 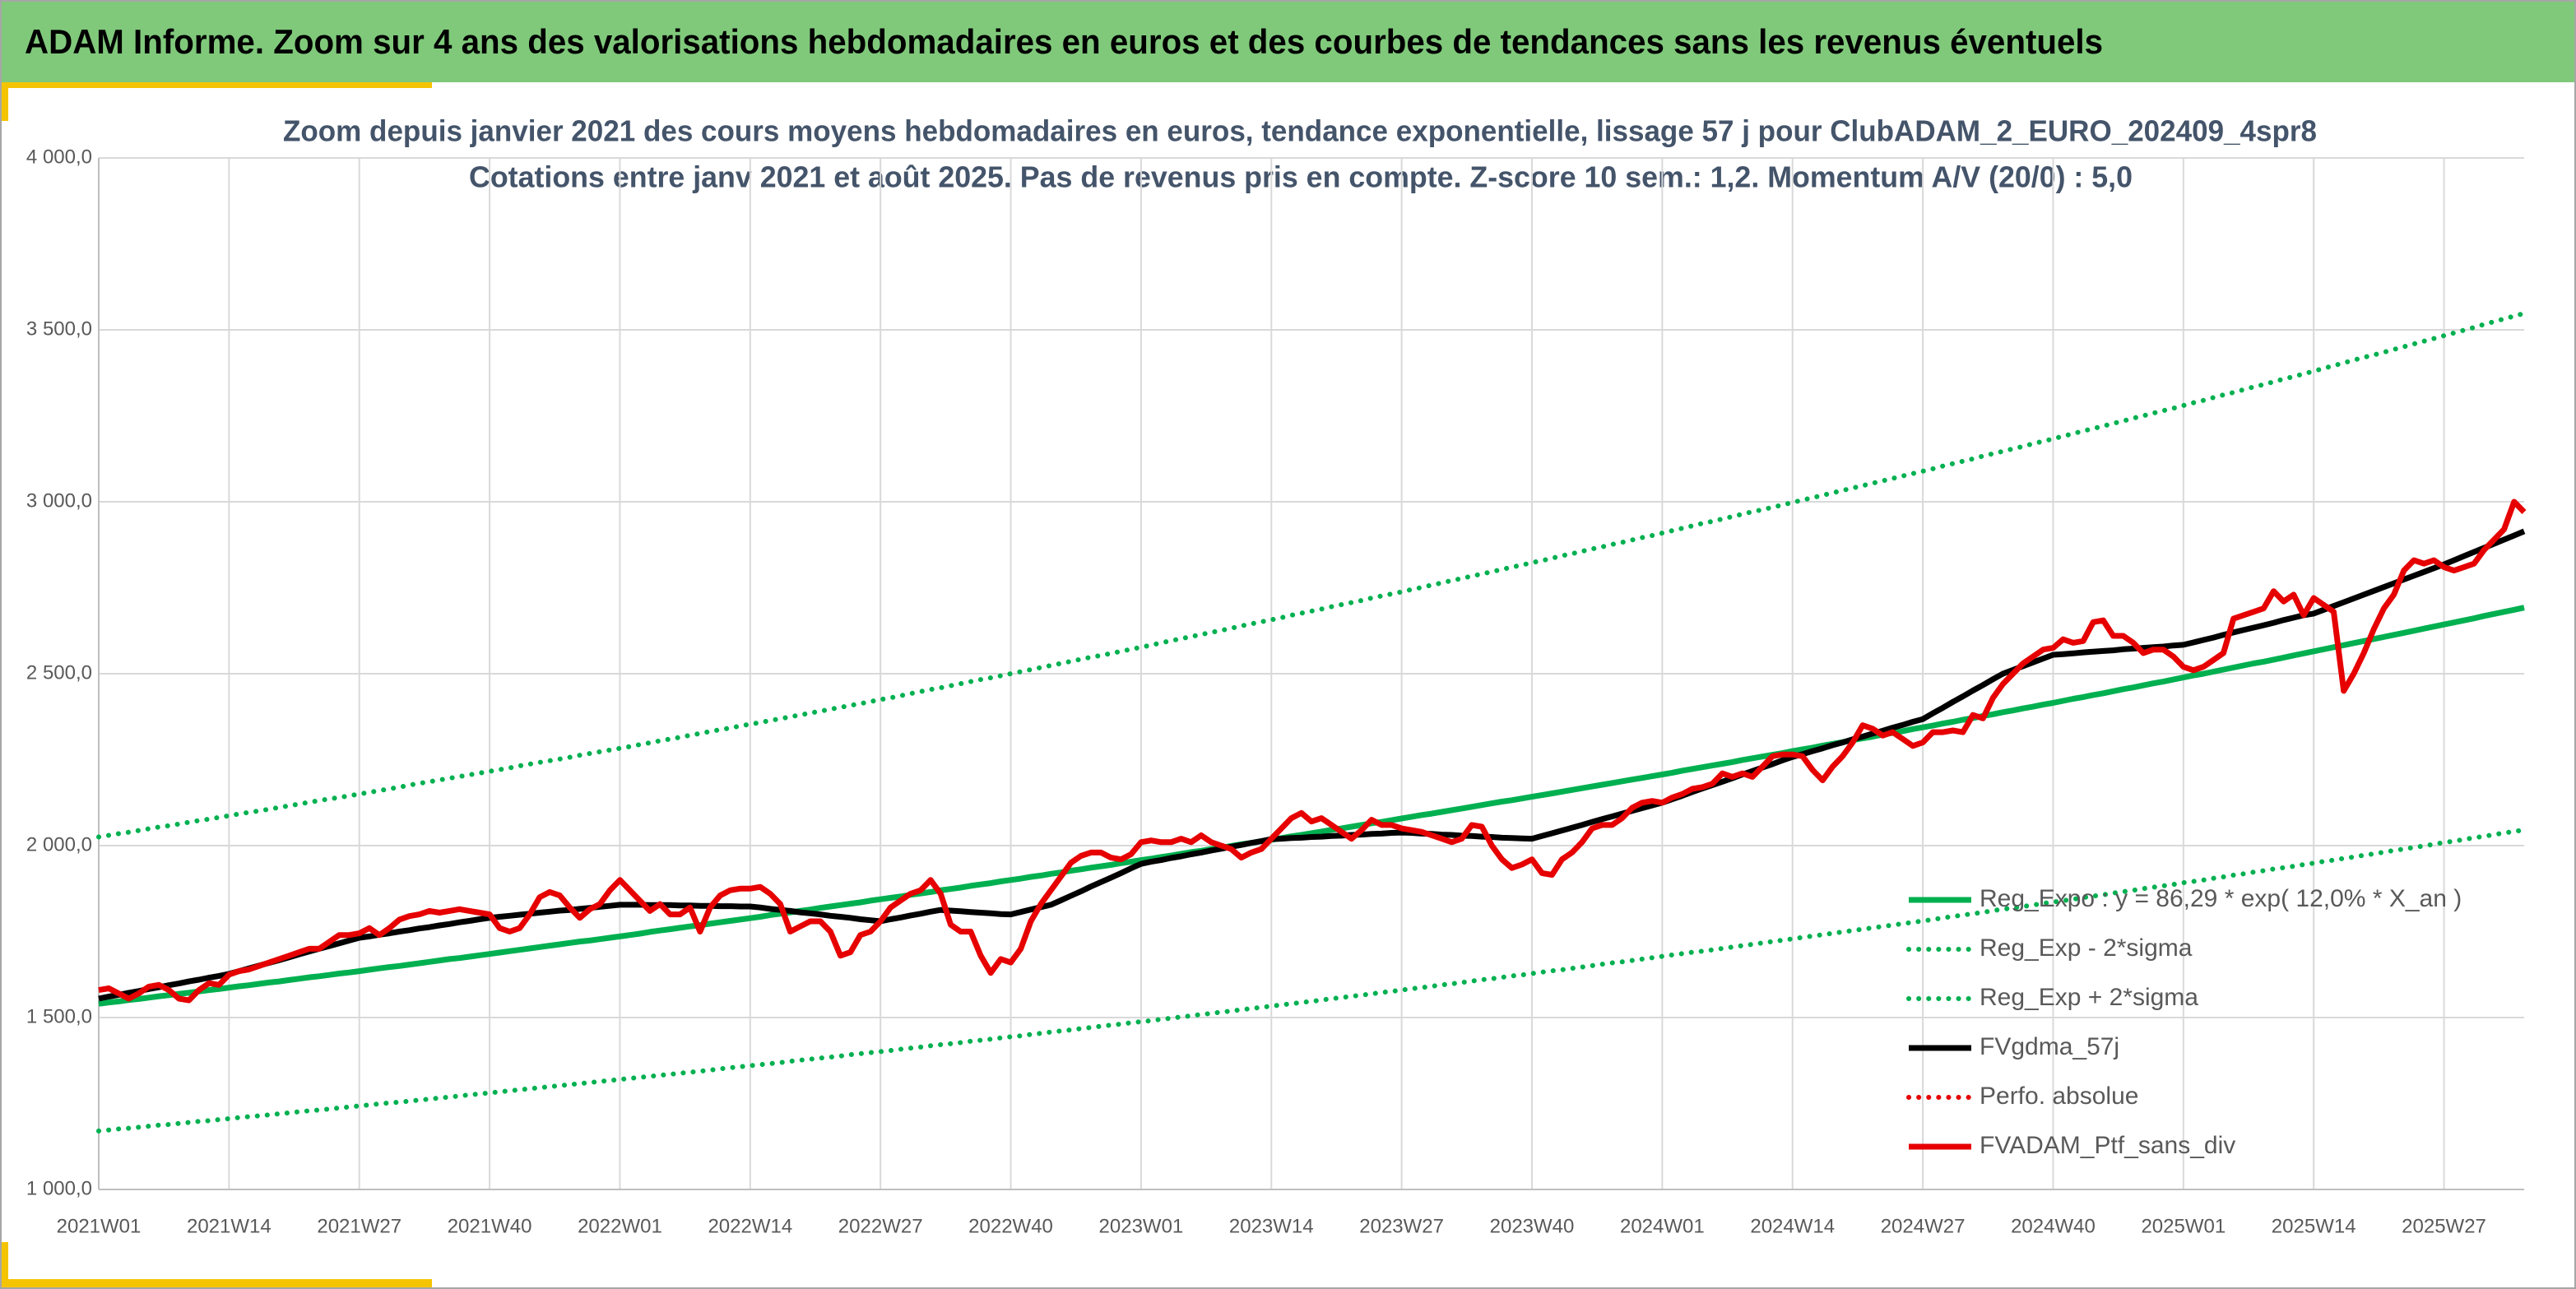 I want to click on x-tick-label: 2025W27, so click(x=2444, y=1226).